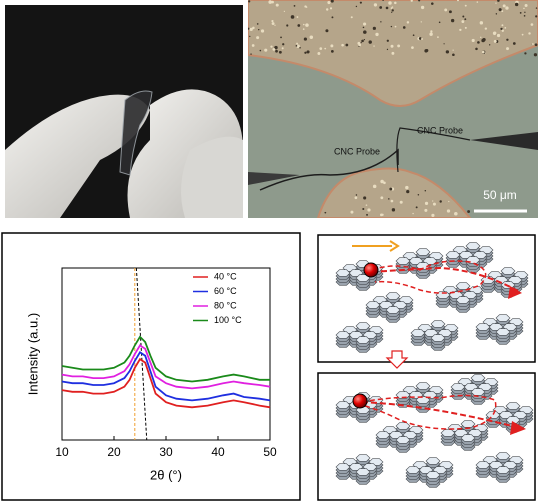 The image size is (541, 503). What do you see at coordinates (32, 354) in the screenshot?
I see `y-axis-label: Intensity (a.u.)` at bounding box center [32, 354].